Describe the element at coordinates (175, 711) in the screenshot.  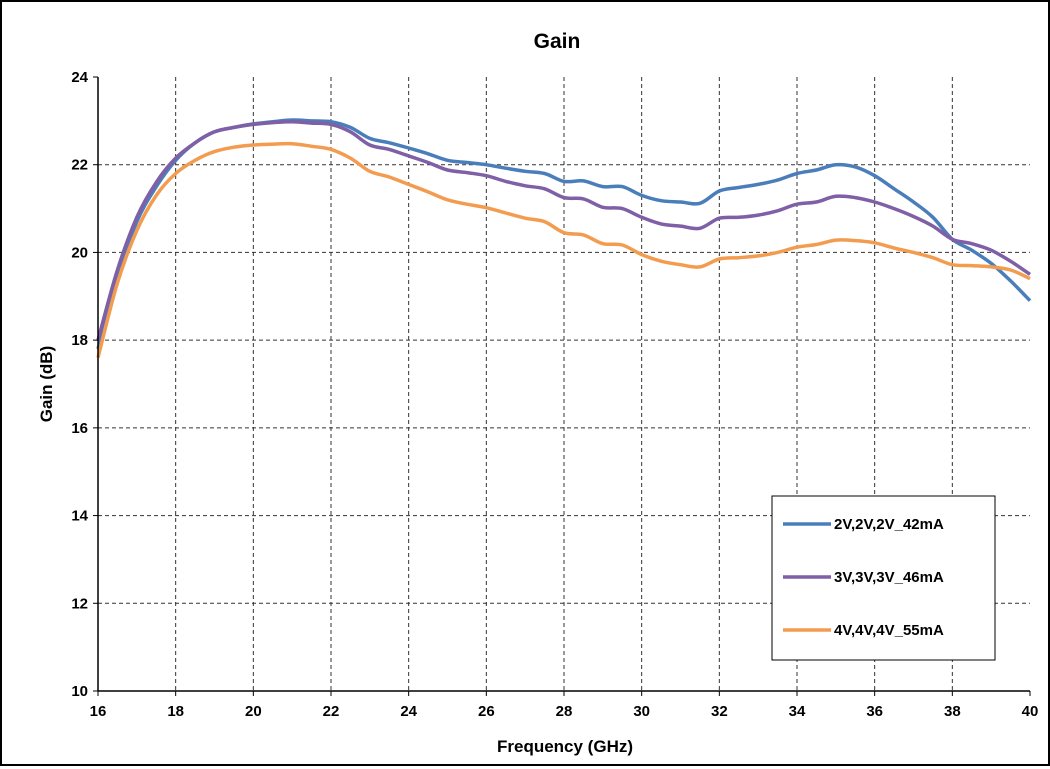
I see `x-tick-label: 18` at that location.